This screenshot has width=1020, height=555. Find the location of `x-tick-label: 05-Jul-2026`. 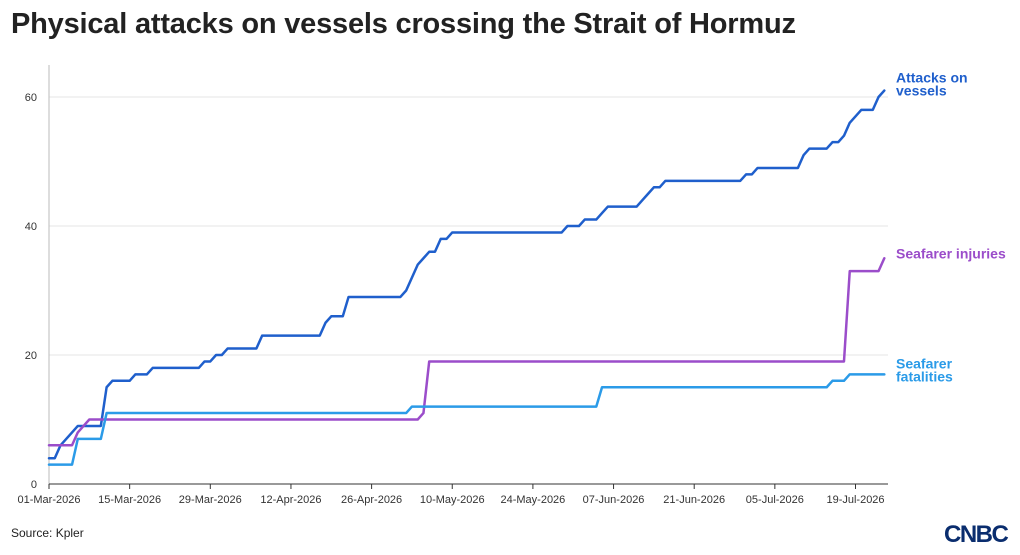

x-tick-label: 05-Jul-2026 is located at coordinates (775, 500).